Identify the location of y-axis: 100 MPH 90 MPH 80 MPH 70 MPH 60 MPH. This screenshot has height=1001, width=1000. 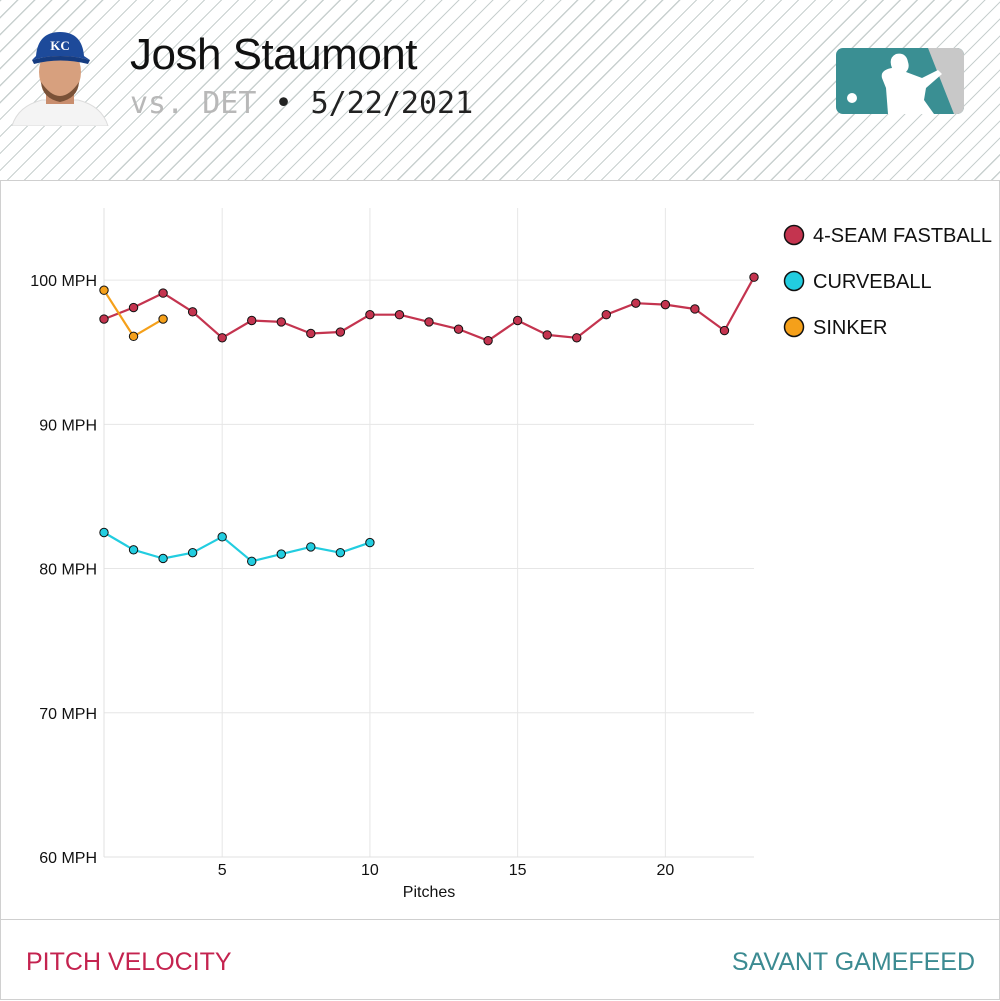
(63, 570).